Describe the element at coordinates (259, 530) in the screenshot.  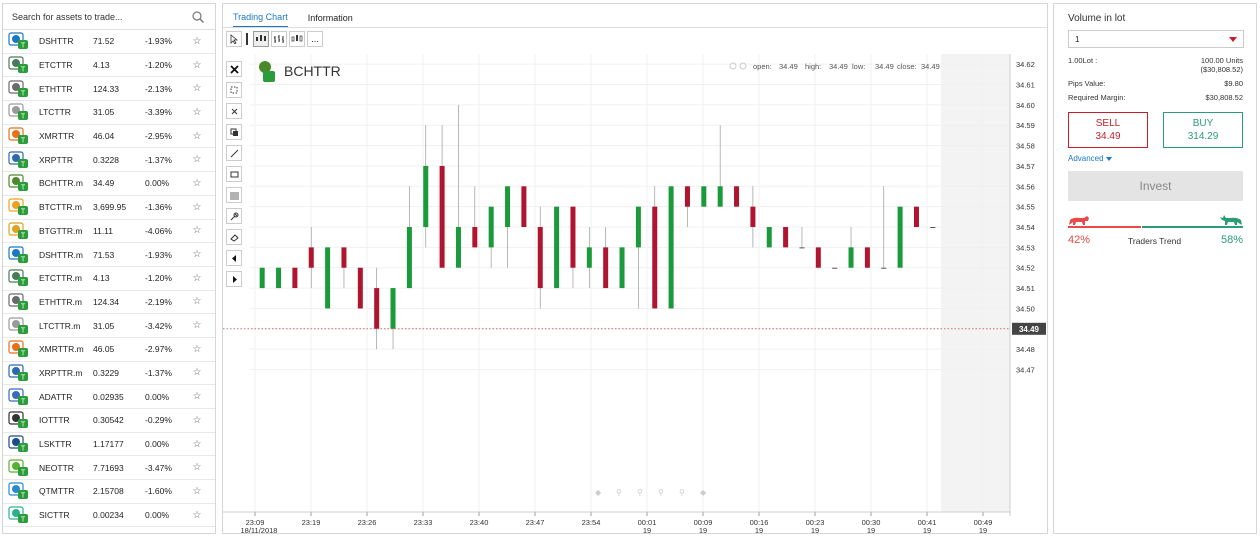
I see `x-tick-date: 18/11/2018` at that location.